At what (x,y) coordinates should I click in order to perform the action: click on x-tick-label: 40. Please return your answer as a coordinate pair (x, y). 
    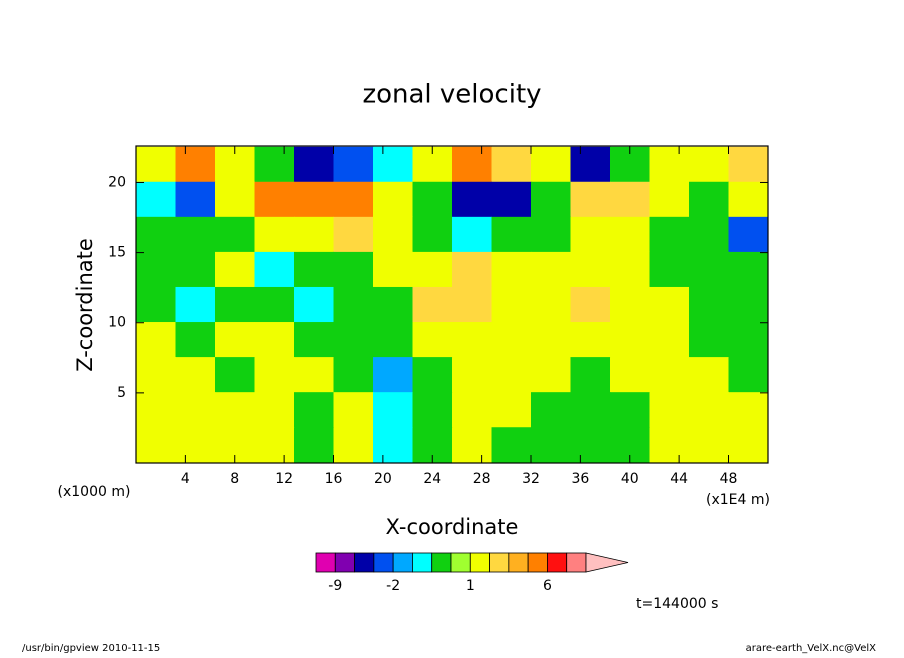
    Looking at the image, I should click on (630, 479).